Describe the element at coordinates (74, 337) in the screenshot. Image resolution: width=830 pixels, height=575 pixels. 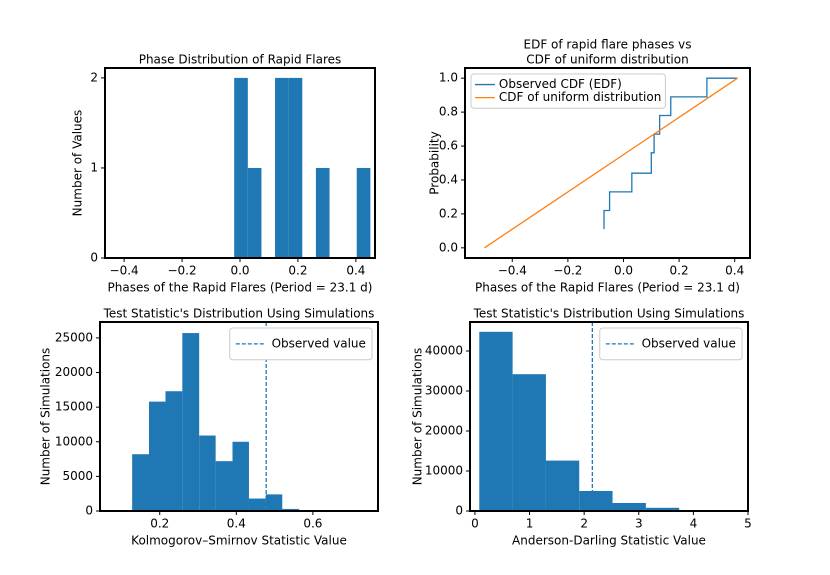
I see `y-tick-label: 25000` at that location.